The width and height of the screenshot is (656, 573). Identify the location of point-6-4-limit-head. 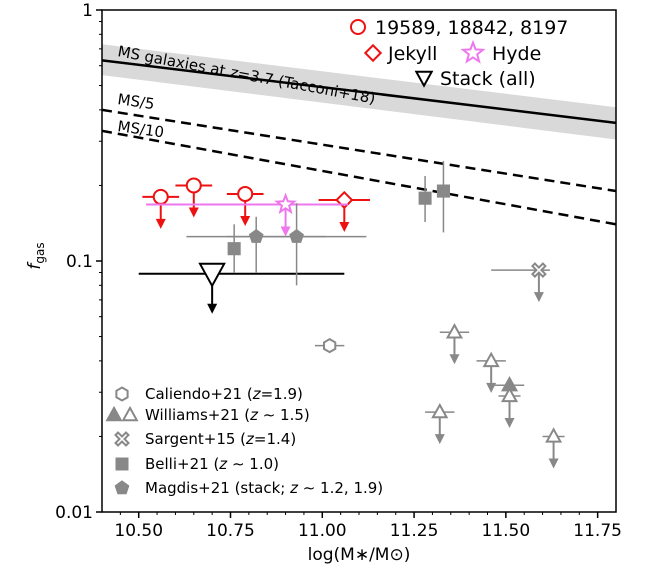
(553, 463).